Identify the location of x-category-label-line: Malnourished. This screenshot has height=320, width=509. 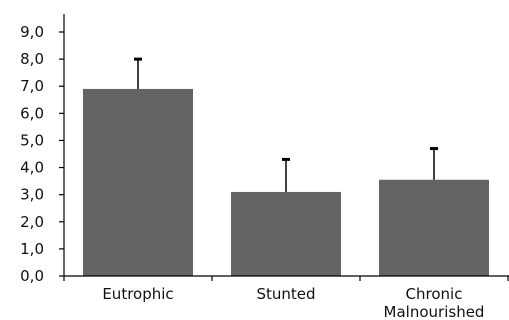
(434, 311).